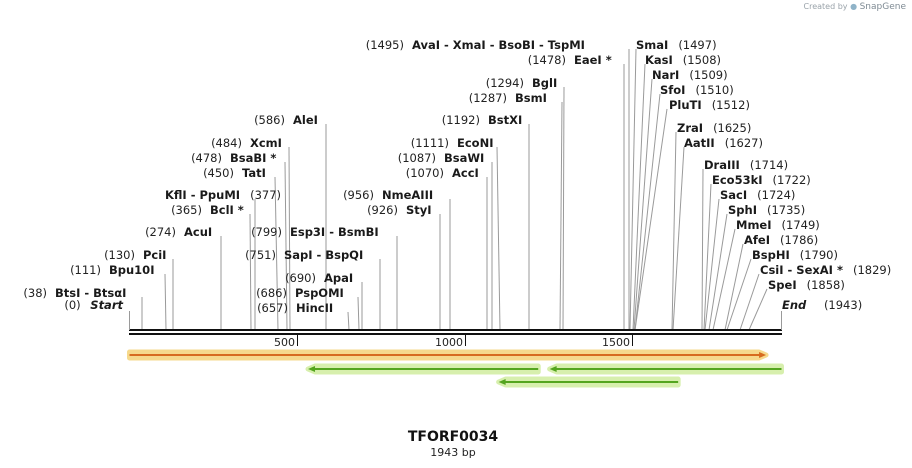  What do you see at coordinates (665, 75) in the screenshot?
I see `site-name: NarI` at bounding box center [665, 75].